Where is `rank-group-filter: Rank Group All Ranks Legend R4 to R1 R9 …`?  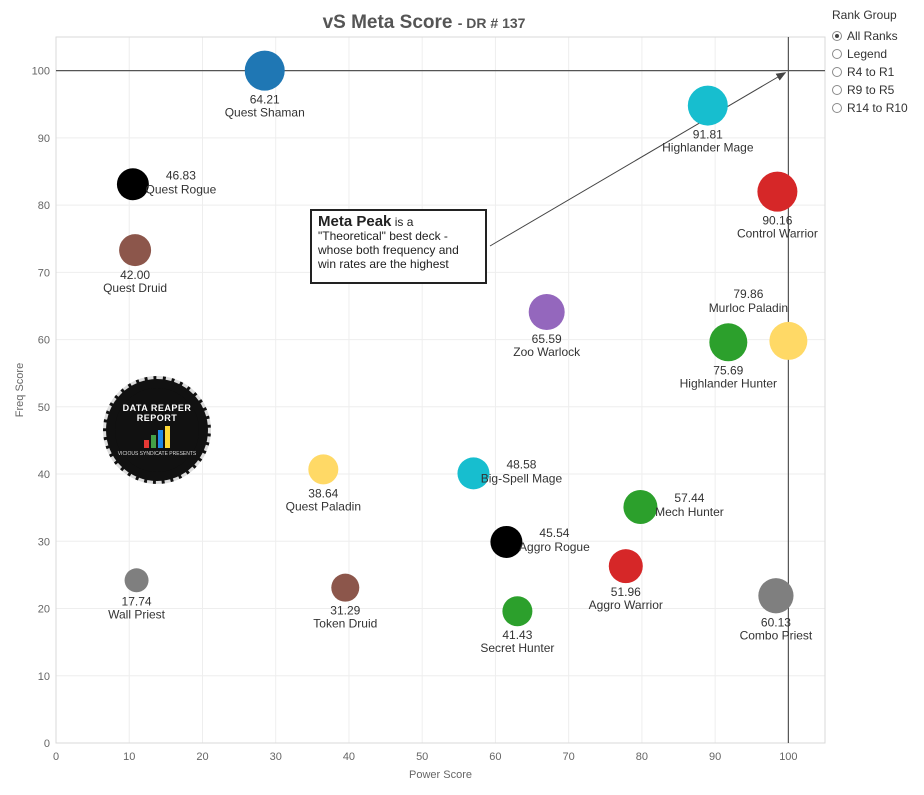
rank-group-filter: Rank Group All Ranks Legend R4 to R1 R9 … is located at coordinates (878, 62).